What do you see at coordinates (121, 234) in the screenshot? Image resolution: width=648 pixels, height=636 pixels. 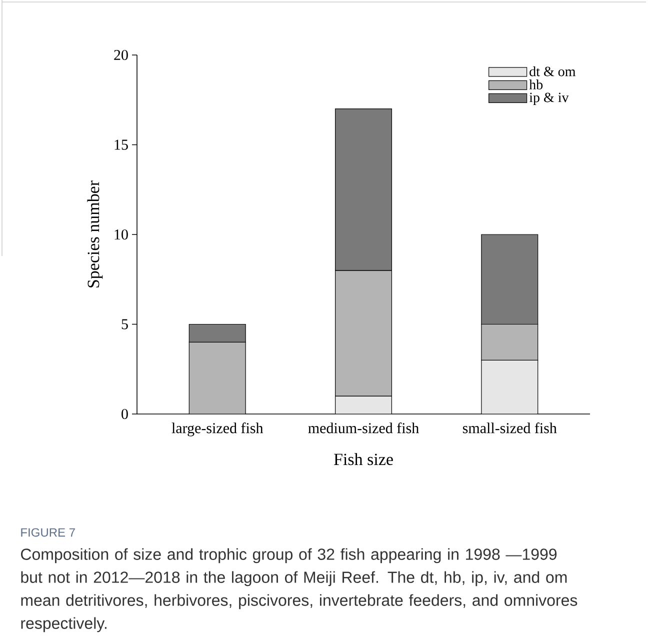 I see `y-tick-label: 10` at bounding box center [121, 234].